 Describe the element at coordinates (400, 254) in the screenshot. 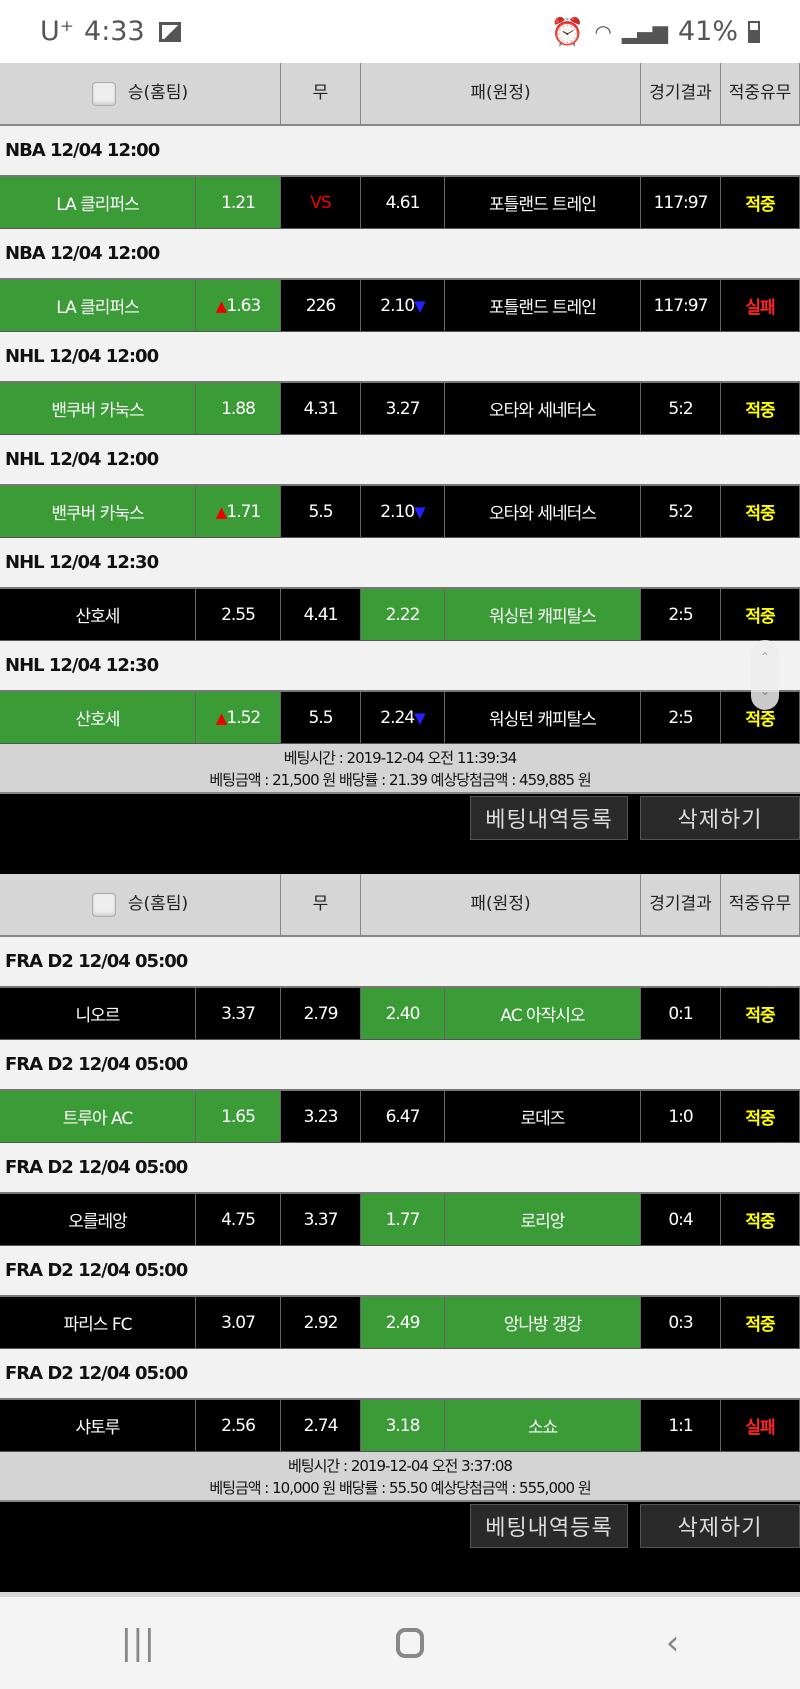

I see `league-time: NBA 12/04 12:00` at that location.